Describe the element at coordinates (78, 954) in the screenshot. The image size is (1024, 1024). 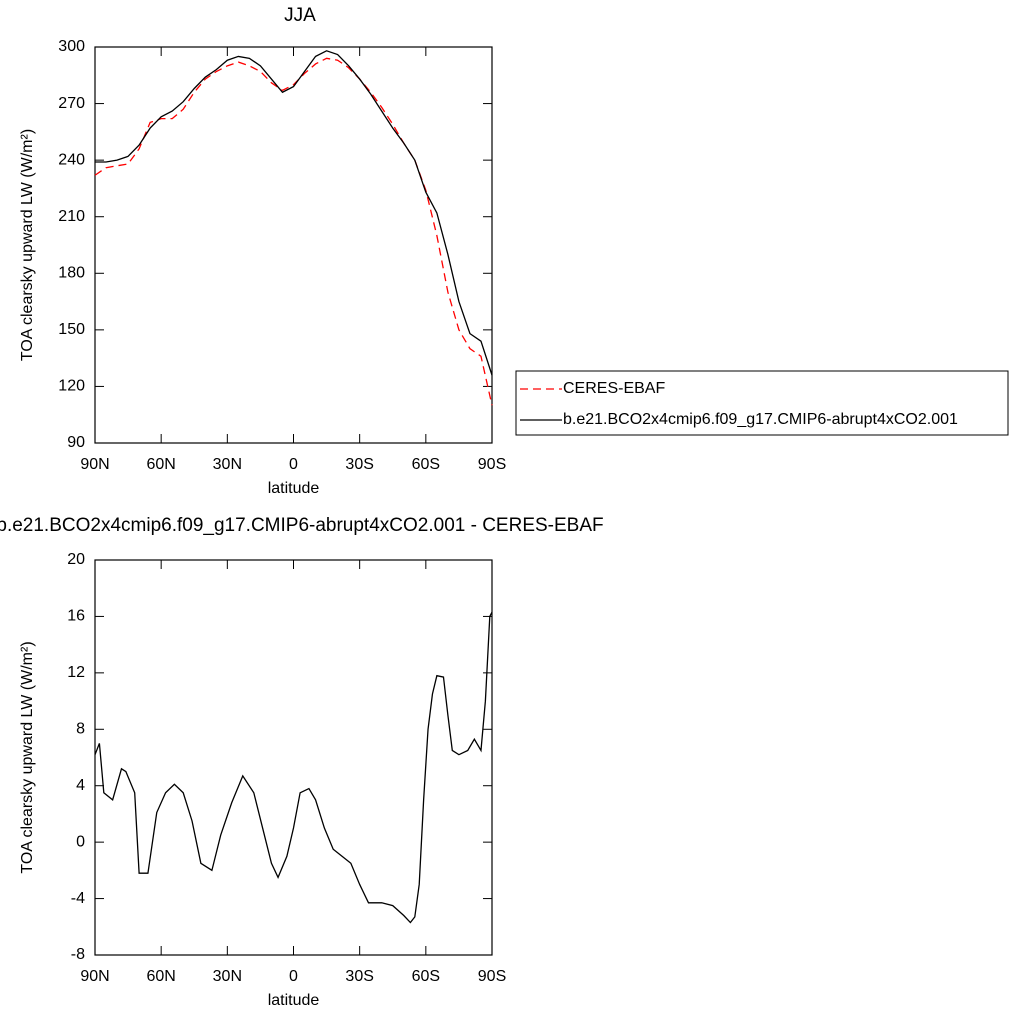
I see `y-tick-label: -8` at that location.